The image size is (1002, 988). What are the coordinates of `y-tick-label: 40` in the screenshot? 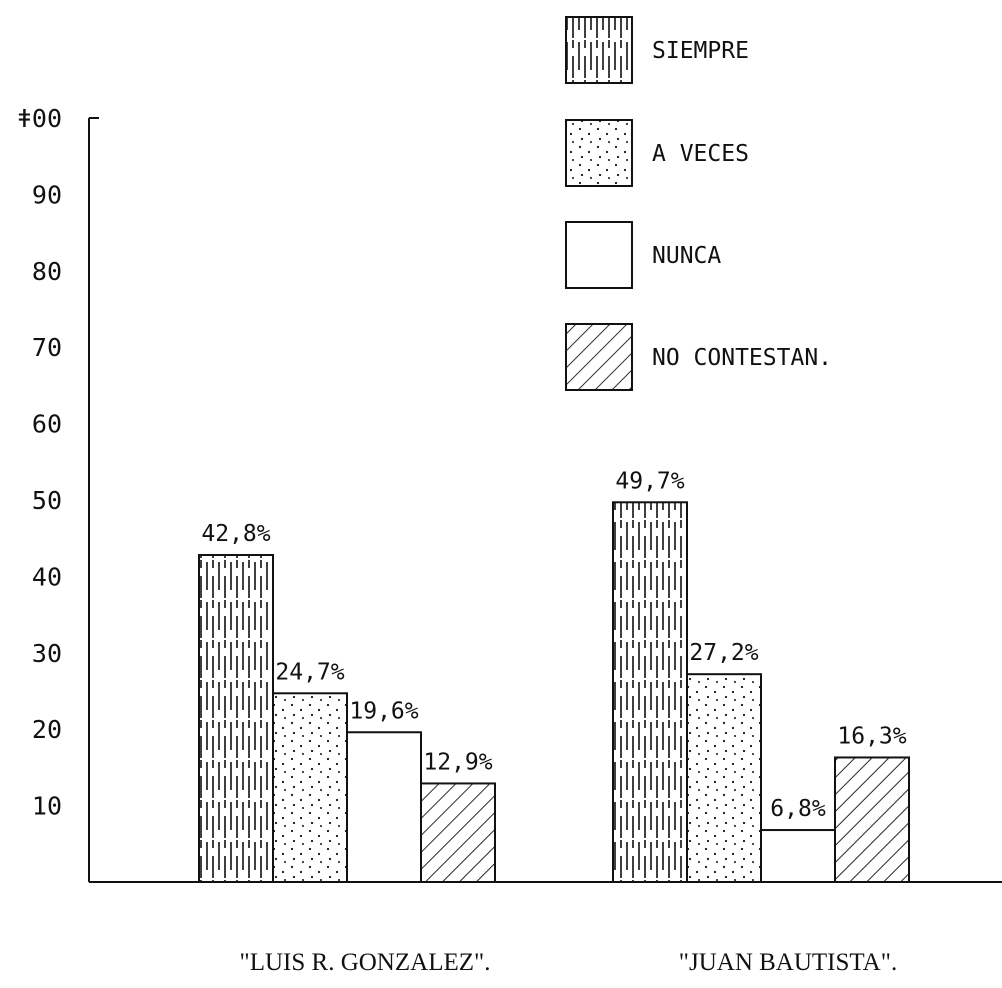 It's located at (47, 576).